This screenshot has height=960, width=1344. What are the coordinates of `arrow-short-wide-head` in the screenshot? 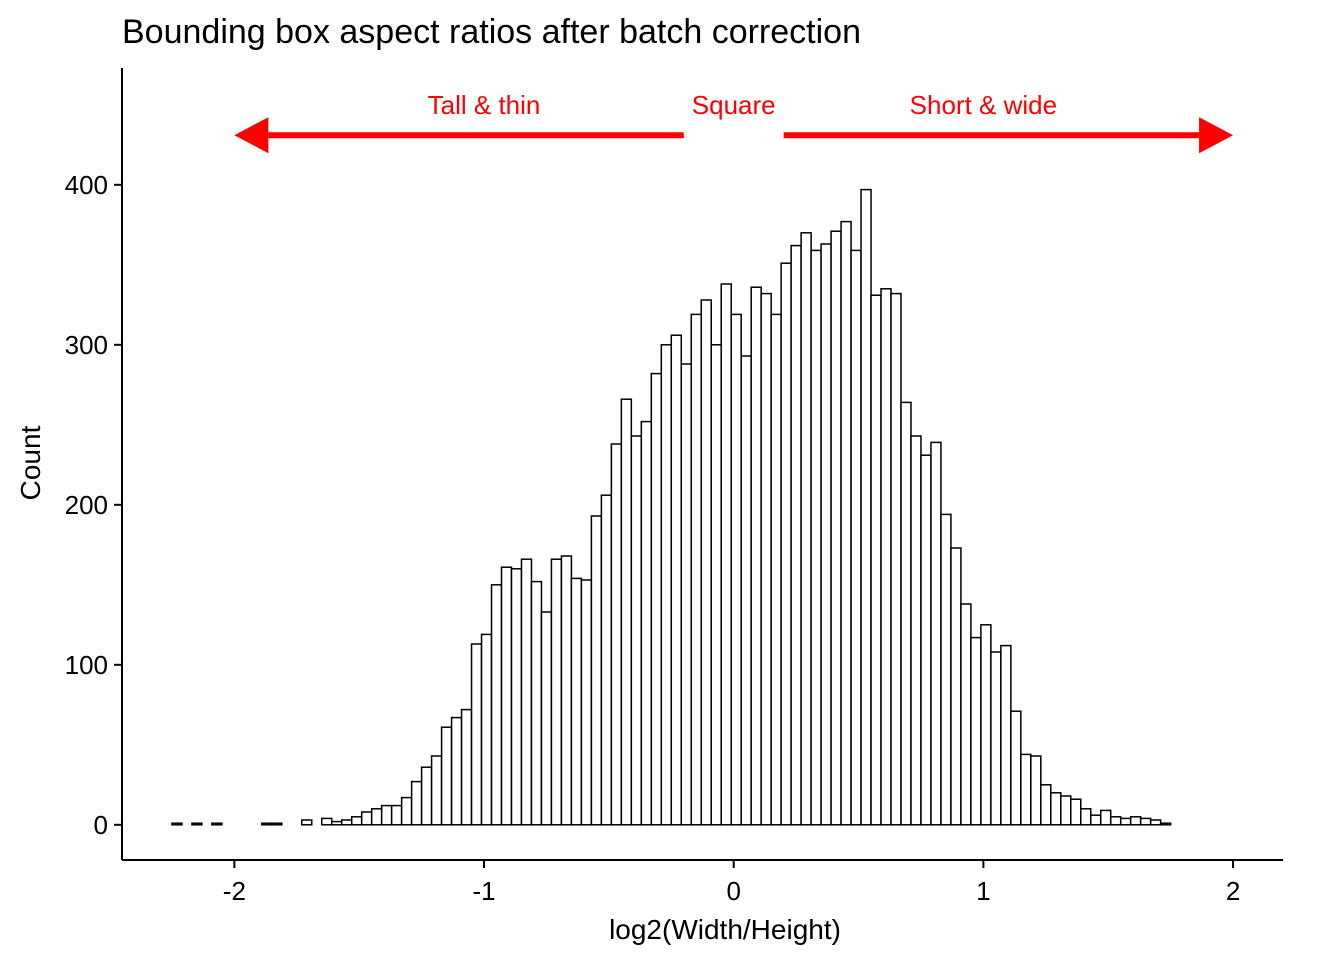 It's located at (1216, 135).